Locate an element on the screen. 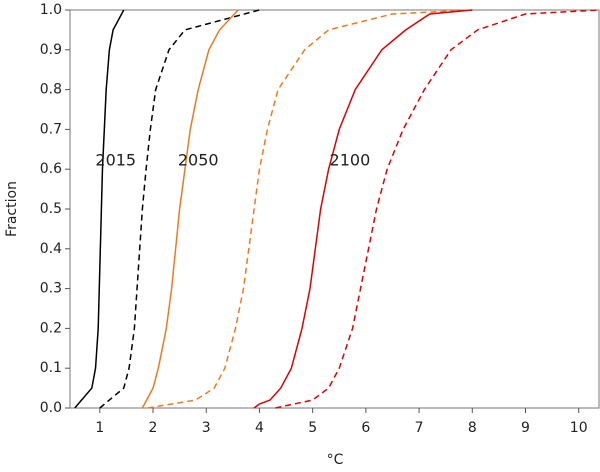 The width and height of the screenshot is (600, 472). x-tick-label: 3 is located at coordinates (206, 428).